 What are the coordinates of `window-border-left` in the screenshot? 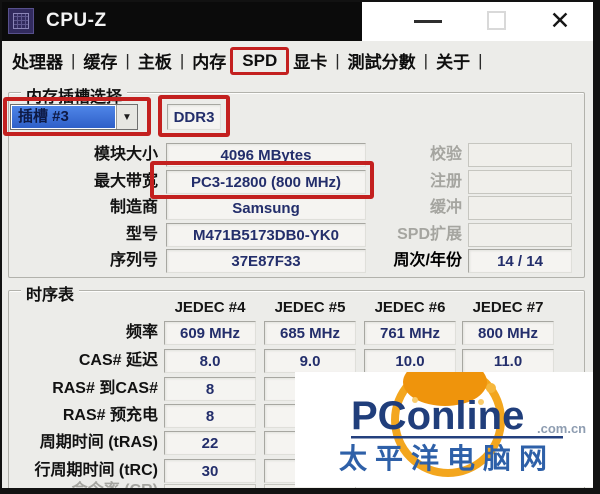 It's located at (1, 247).